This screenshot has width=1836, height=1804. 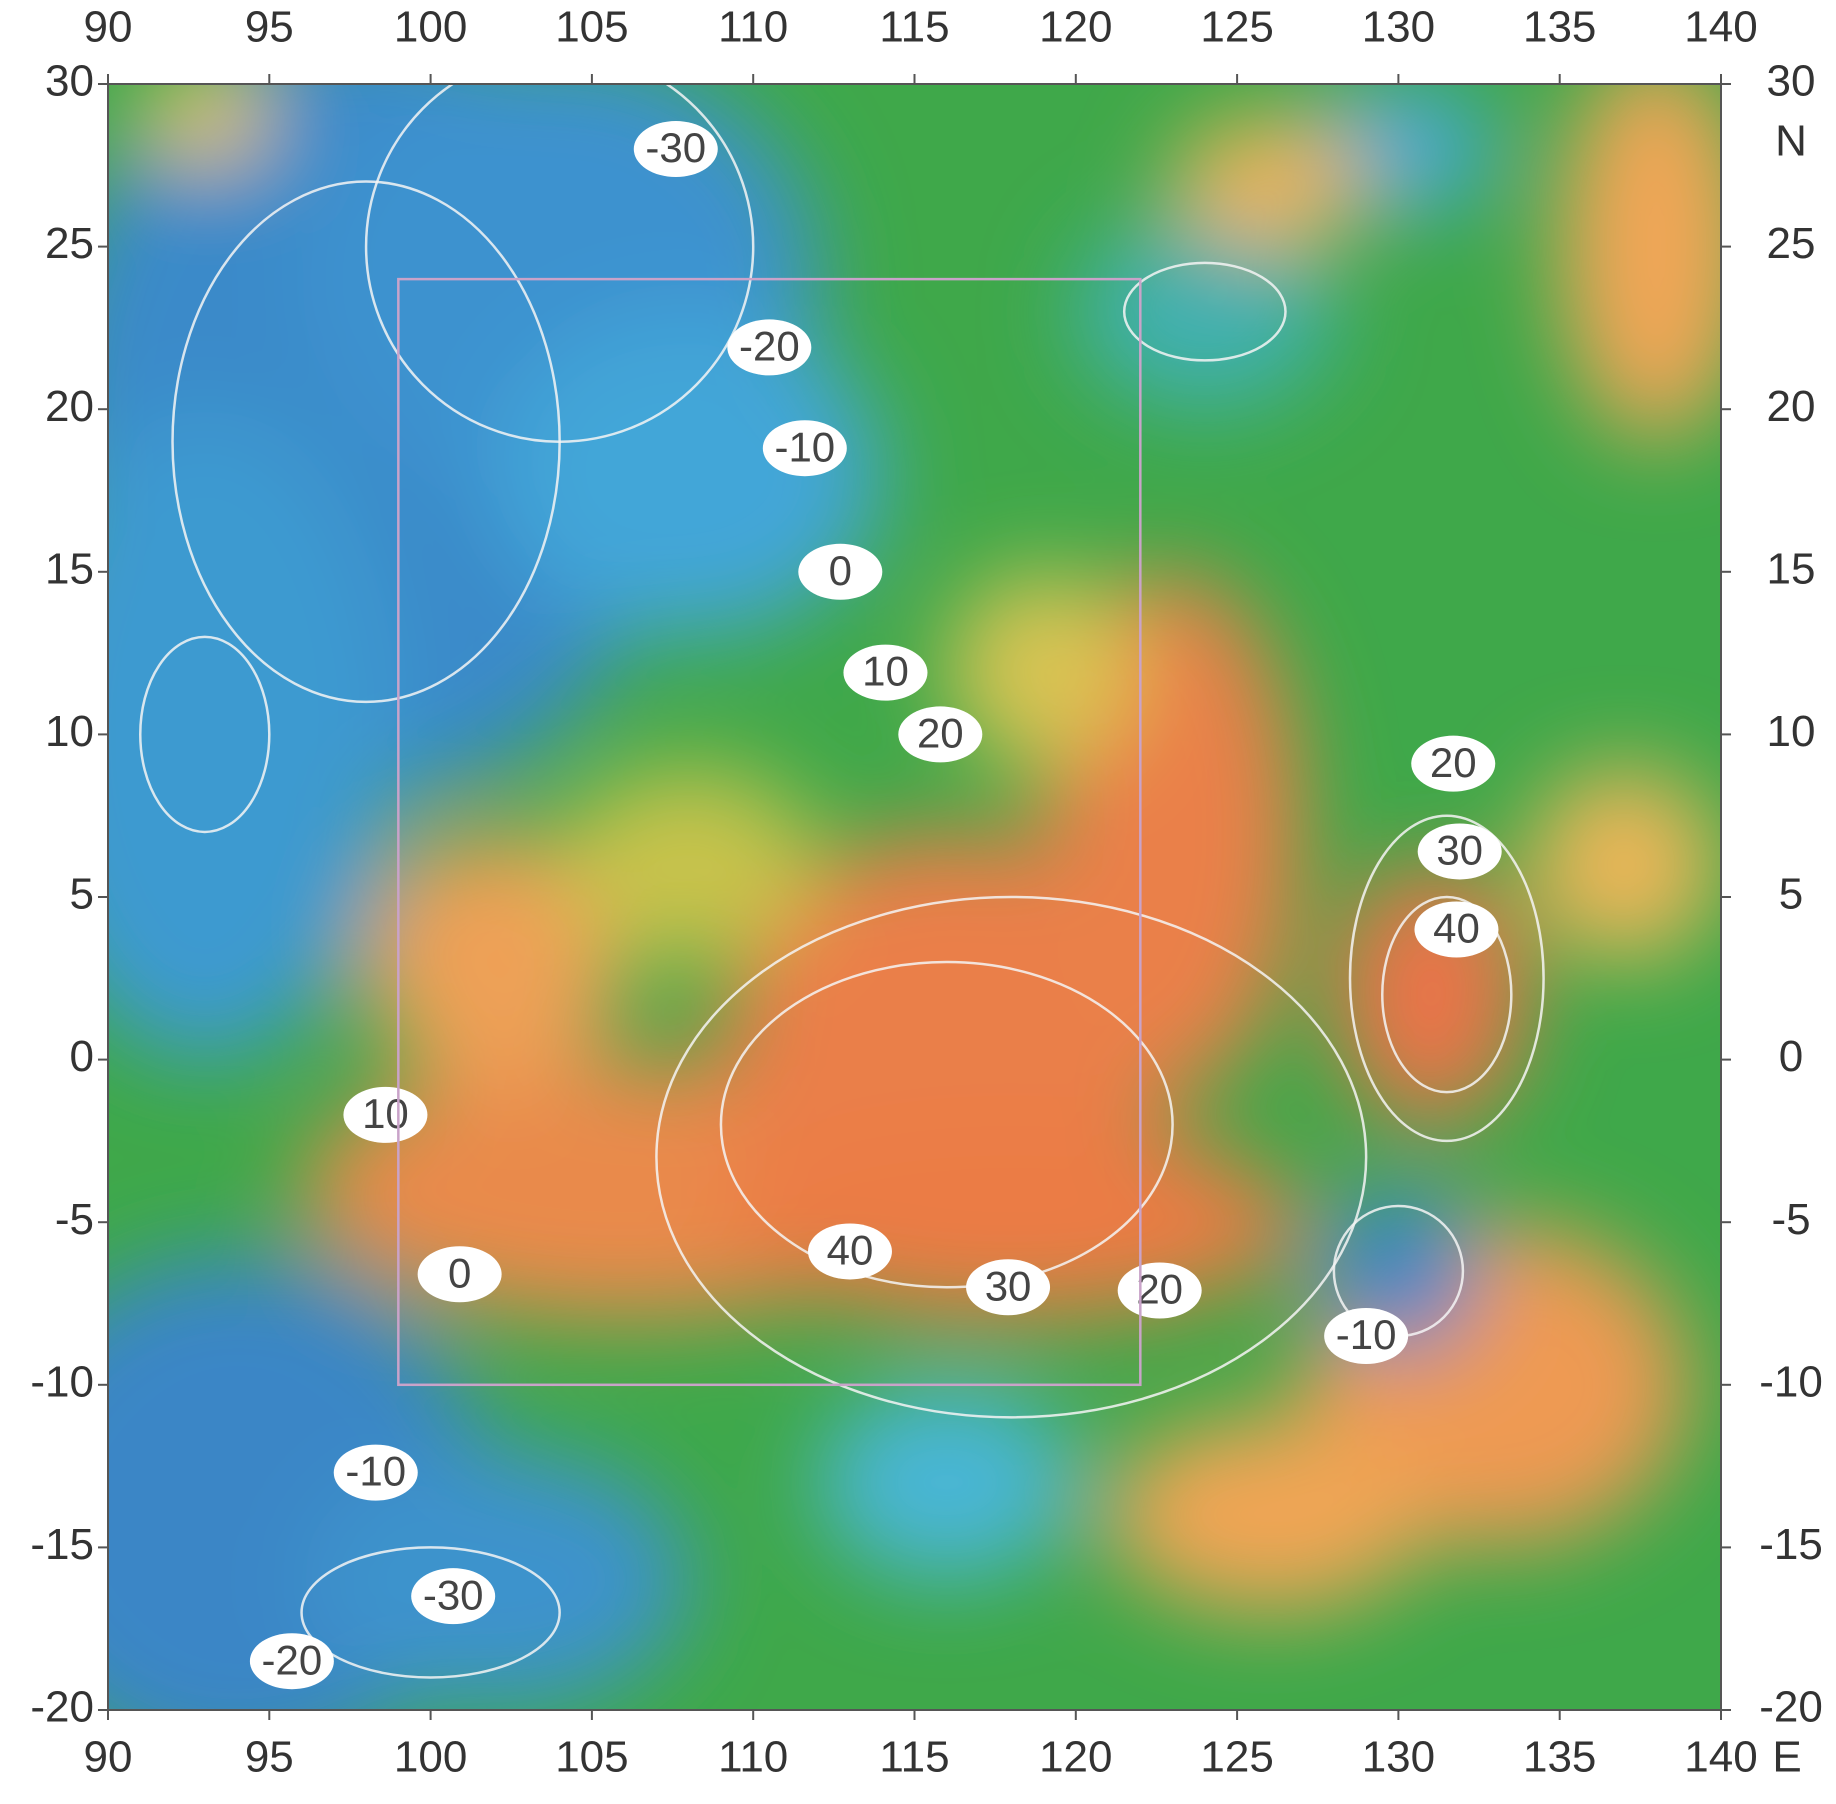 I want to click on y-unit: N, so click(x=1791, y=141).